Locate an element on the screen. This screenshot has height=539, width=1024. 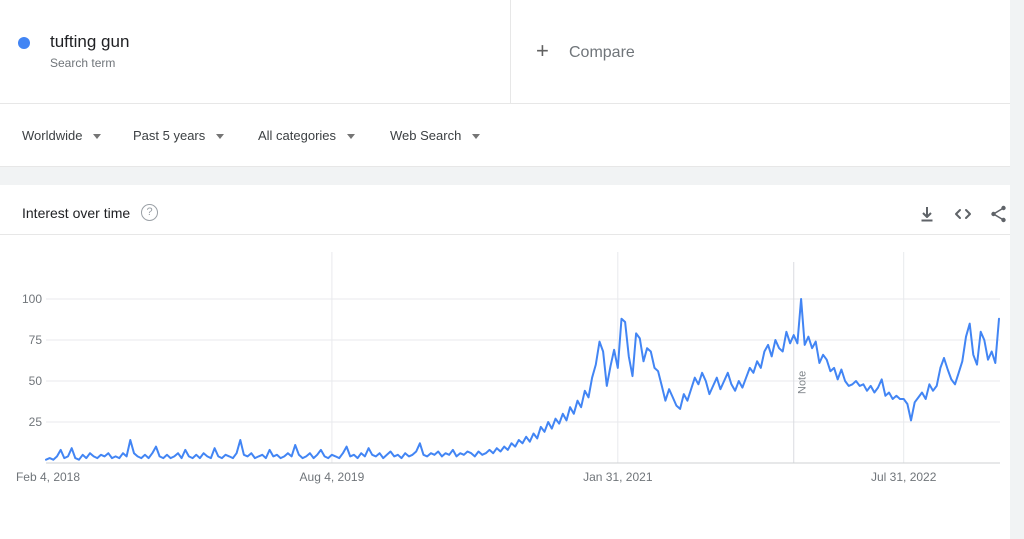
filter-category-dropdown: All categories is located at coordinates (307, 135).